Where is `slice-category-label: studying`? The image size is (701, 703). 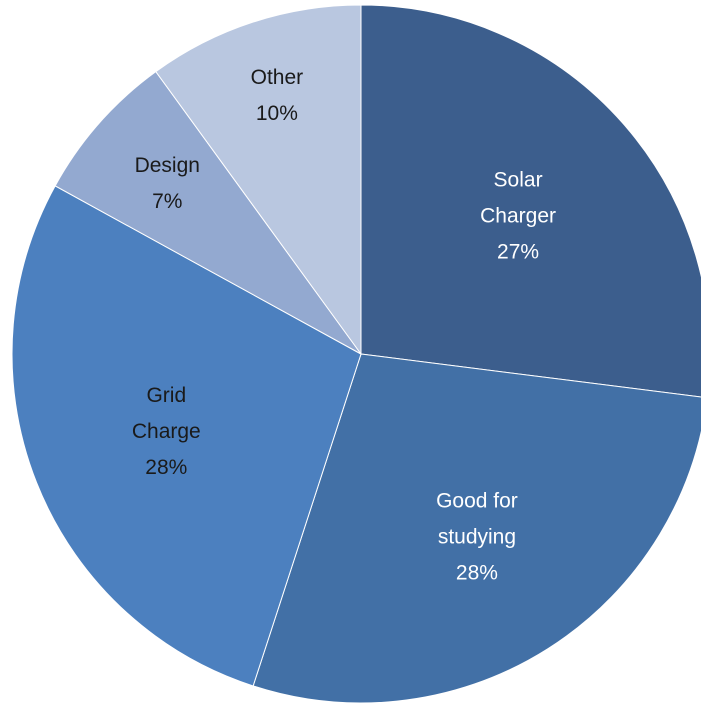
slice-category-label: studying is located at coordinates (477, 537).